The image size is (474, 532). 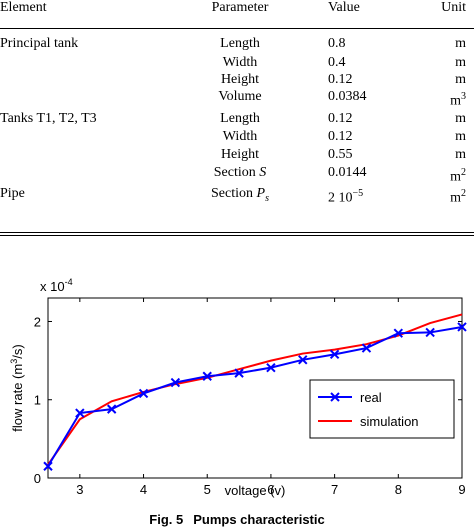 I want to click on header-element: Element, so click(x=23, y=8).